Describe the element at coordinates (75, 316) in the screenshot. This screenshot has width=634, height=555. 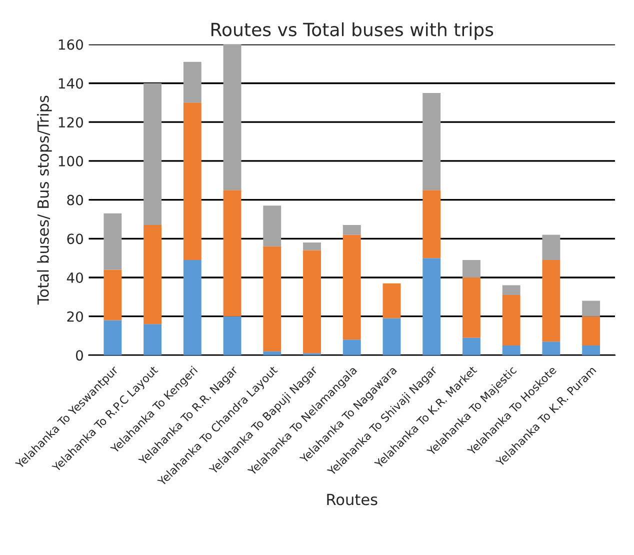
I see `y-tick-label: 20` at that location.